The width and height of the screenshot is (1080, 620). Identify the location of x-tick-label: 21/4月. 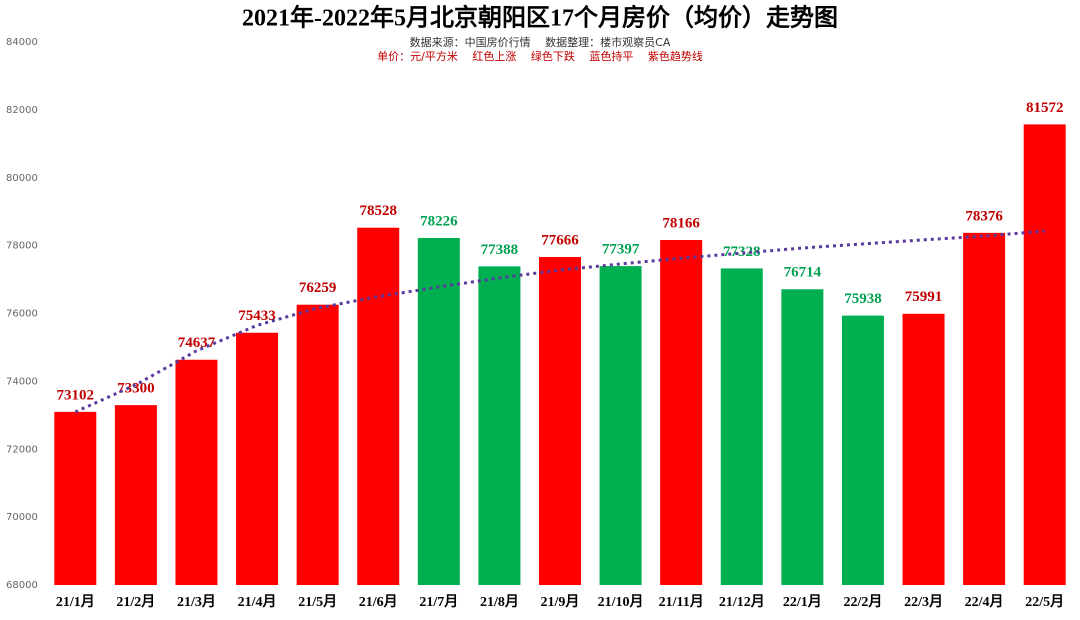
(257, 602).